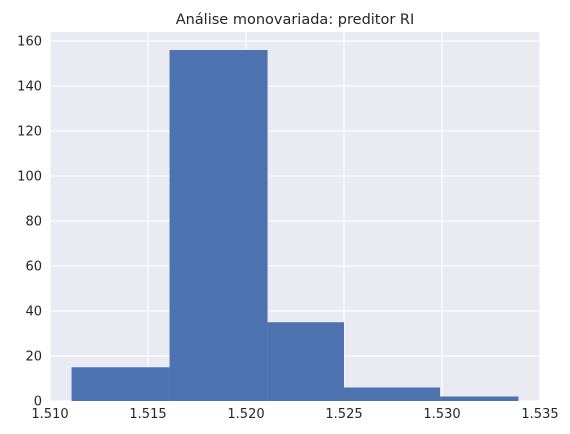 The height and width of the screenshot is (434, 570). Describe the element at coordinates (539, 414) in the screenshot. I see `x-tick-label: 1.535` at that location.